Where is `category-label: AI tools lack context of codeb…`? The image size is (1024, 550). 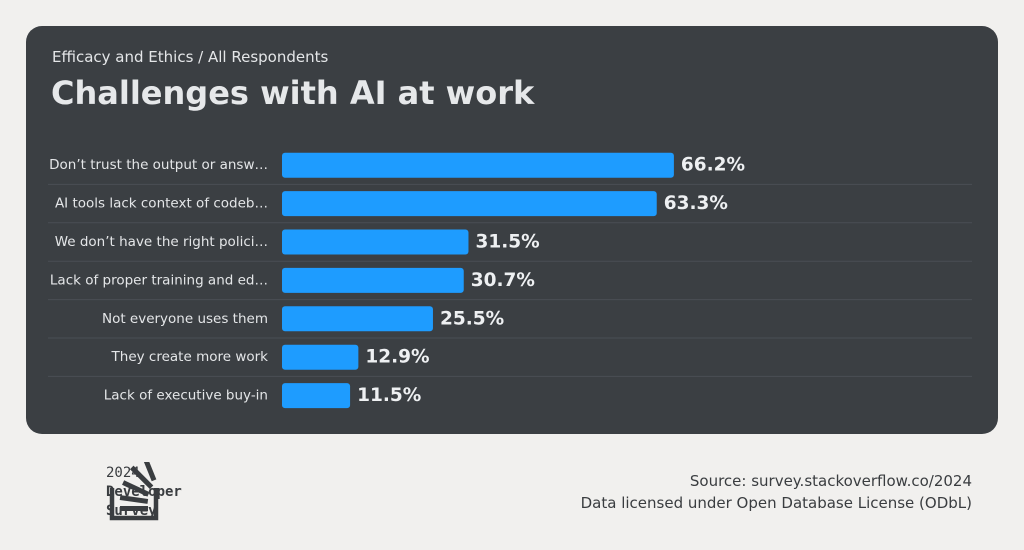
category-label: AI tools lack context of codeb… is located at coordinates (161, 204).